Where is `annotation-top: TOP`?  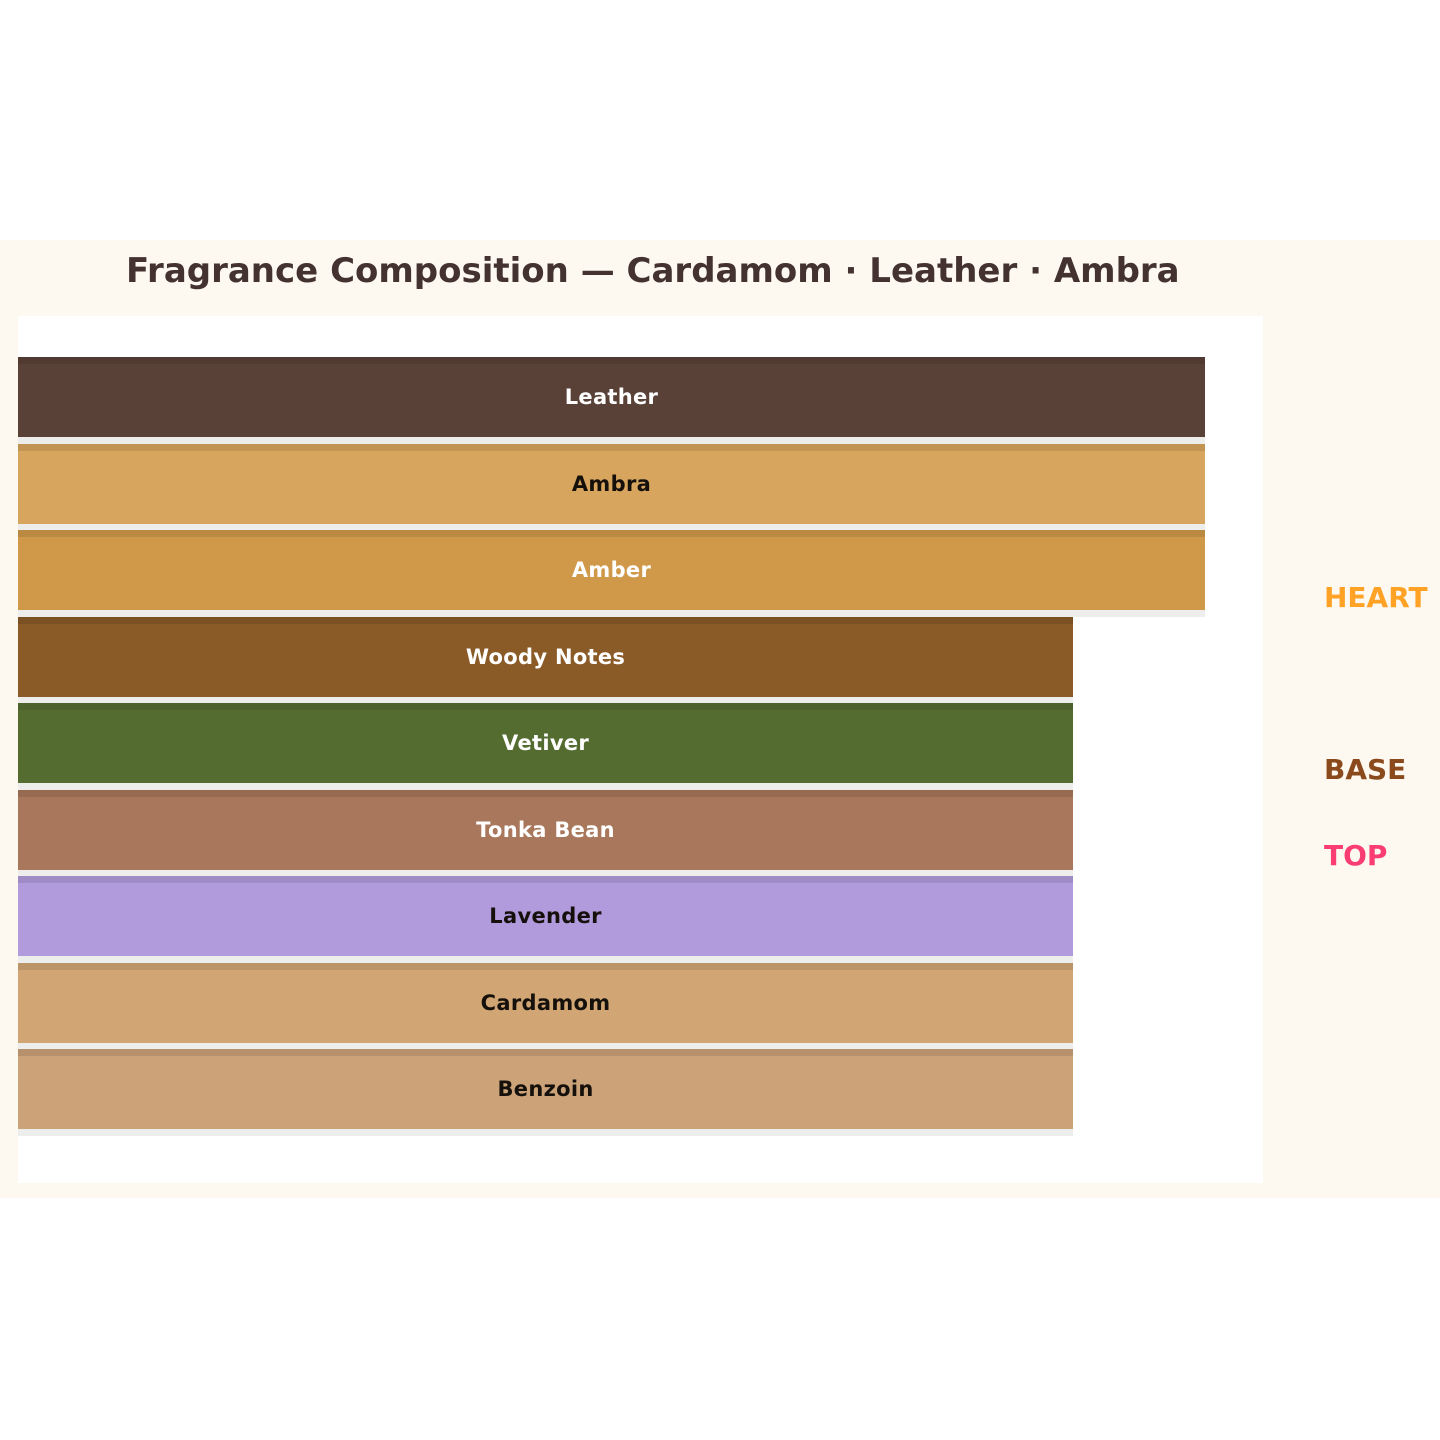
annotation-top: TOP is located at coordinates (1356, 855).